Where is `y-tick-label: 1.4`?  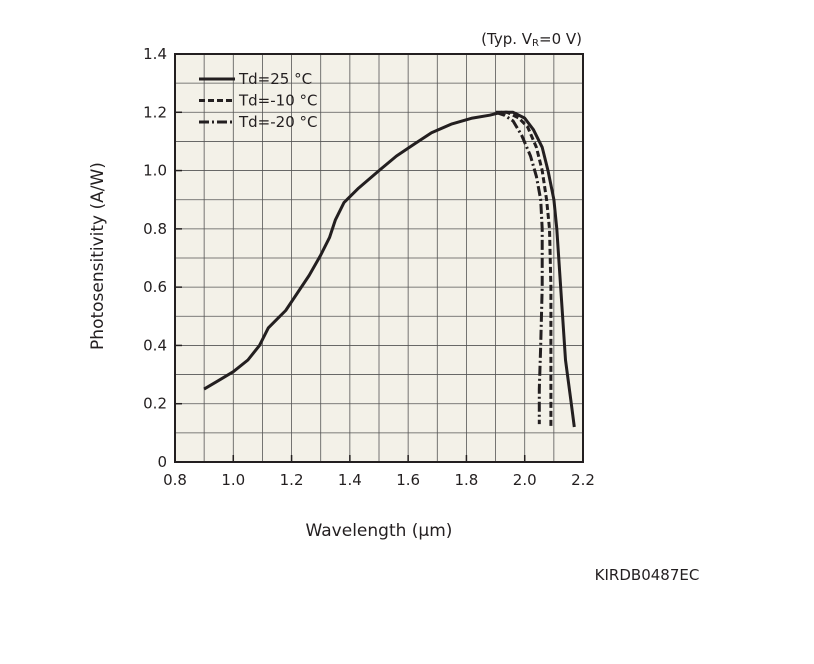
y-tick-label: 1.4 is located at coordinates (155, 54).